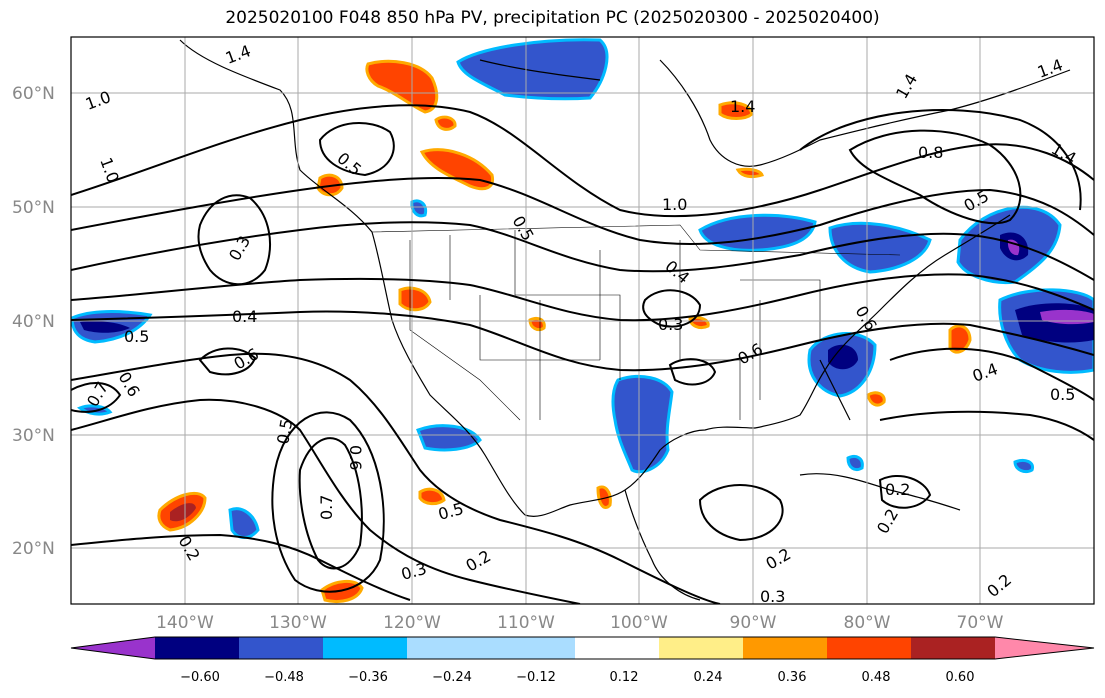 The height and width of the screenshot is (698, 1105). What do you see at coordinates (897, 489) in the screenshot?
I see `contour-label: 0.2` at bounding box center [897, 489].